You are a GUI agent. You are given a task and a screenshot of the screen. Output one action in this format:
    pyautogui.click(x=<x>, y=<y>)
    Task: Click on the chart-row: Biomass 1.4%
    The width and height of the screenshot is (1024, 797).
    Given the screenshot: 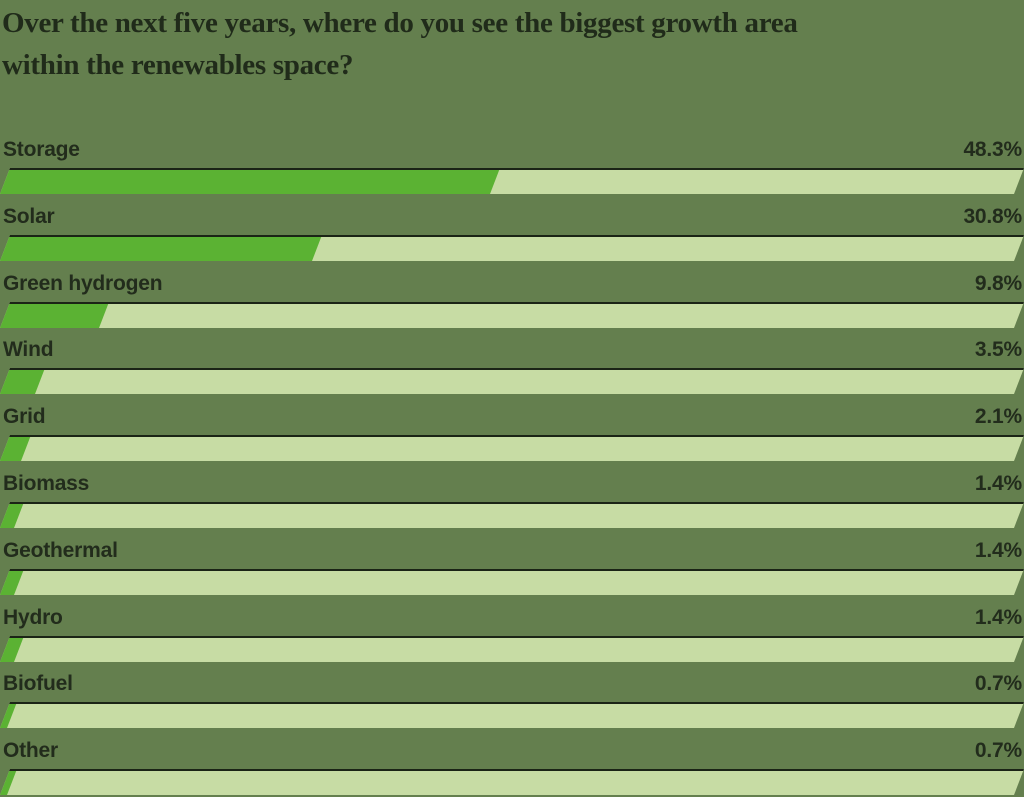 What is the action you would take?
    pyautogui.click(x=512, y=505)
    